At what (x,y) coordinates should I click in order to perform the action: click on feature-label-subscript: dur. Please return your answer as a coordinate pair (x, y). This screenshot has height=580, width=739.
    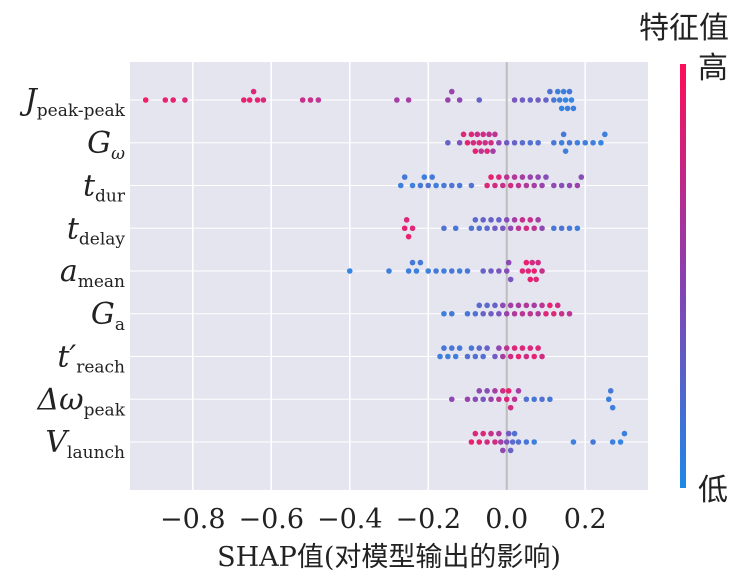
    Looking at the image, I should click on (110, 197).